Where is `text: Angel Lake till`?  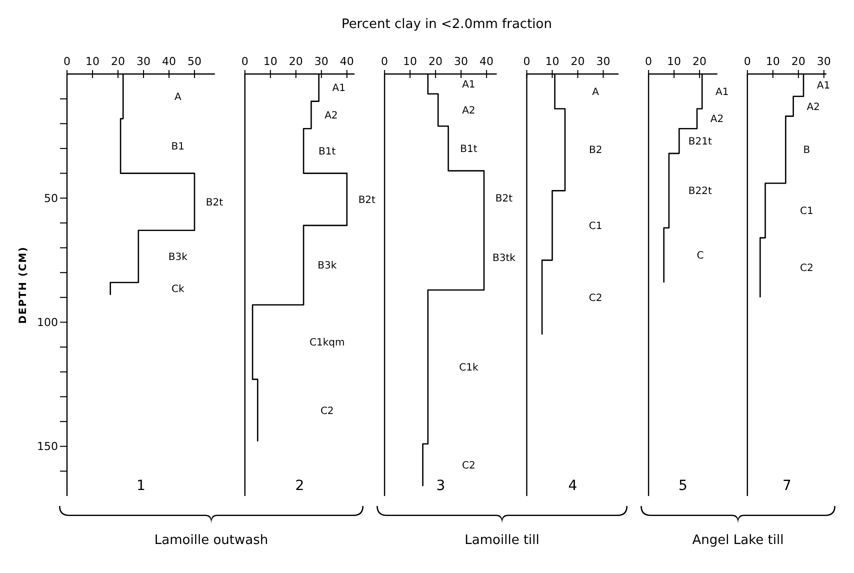
text: Angel Lake till is located at coordinates (738, 540).